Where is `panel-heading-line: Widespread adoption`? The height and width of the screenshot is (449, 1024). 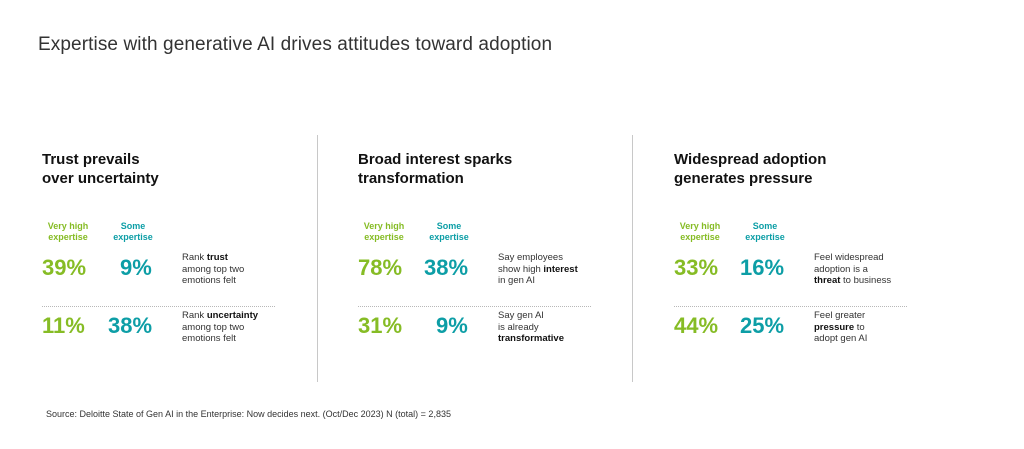 panel-heading-line: Widespread adoption is located at coordinates (750, 159).